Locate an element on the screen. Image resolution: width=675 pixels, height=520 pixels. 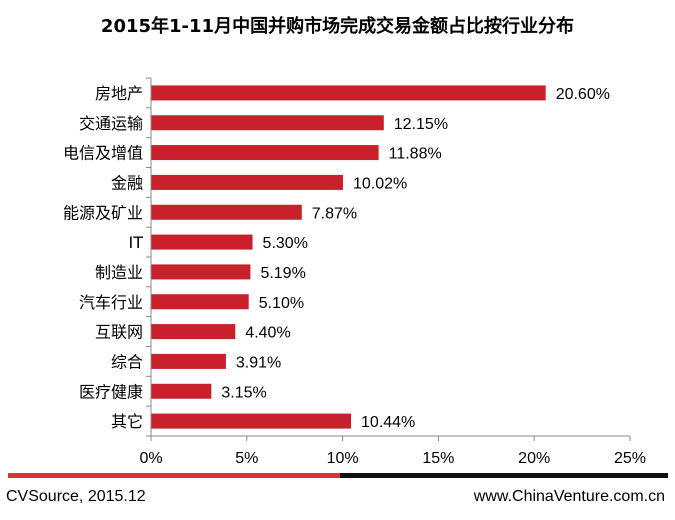
source-label: CVSource, 2015.12 is located at coordinates (76, 496).